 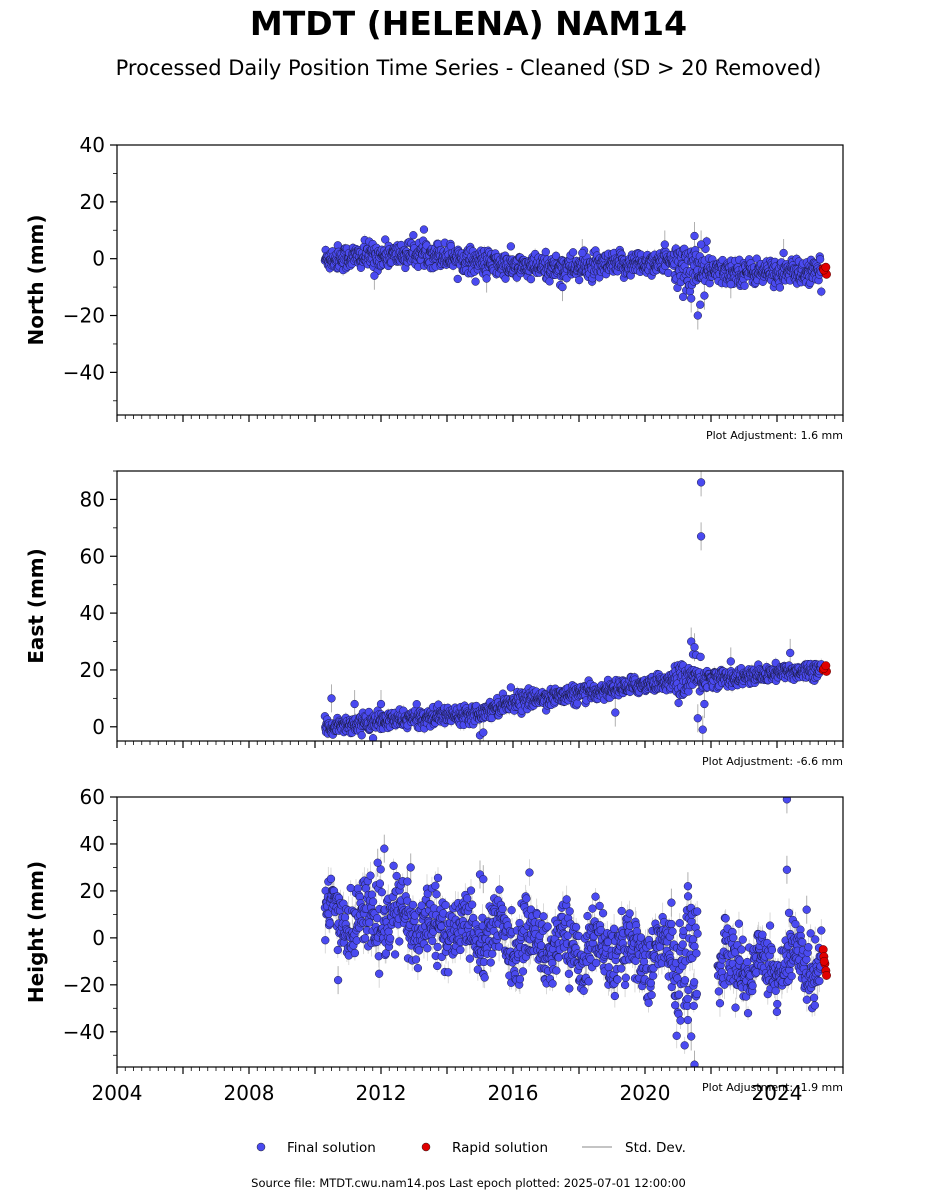 What do you see at coordinates (774, 435) in the screenshot?
I see `plot-adjustment: Plot Adjustment: 1.6 mm` at bounding box center [774, 435].